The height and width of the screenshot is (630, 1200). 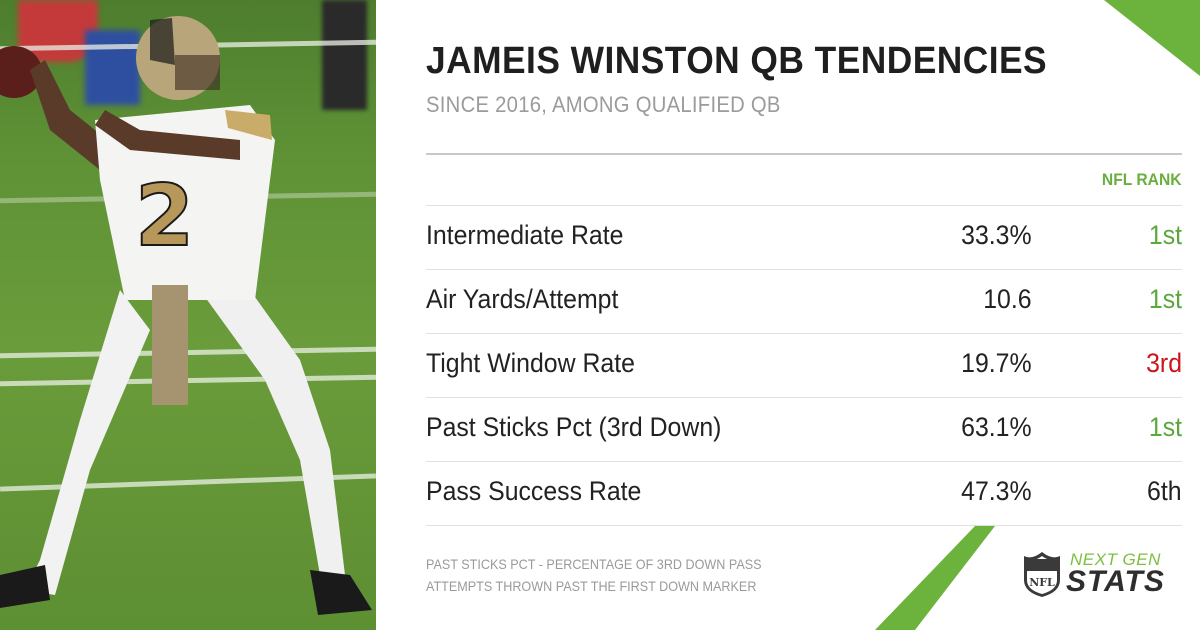 What do you see at coordinates (1042, 574) in the screenshot?
I see `nfl-shield-icon: NFL` at bounding box center [1042, 574].